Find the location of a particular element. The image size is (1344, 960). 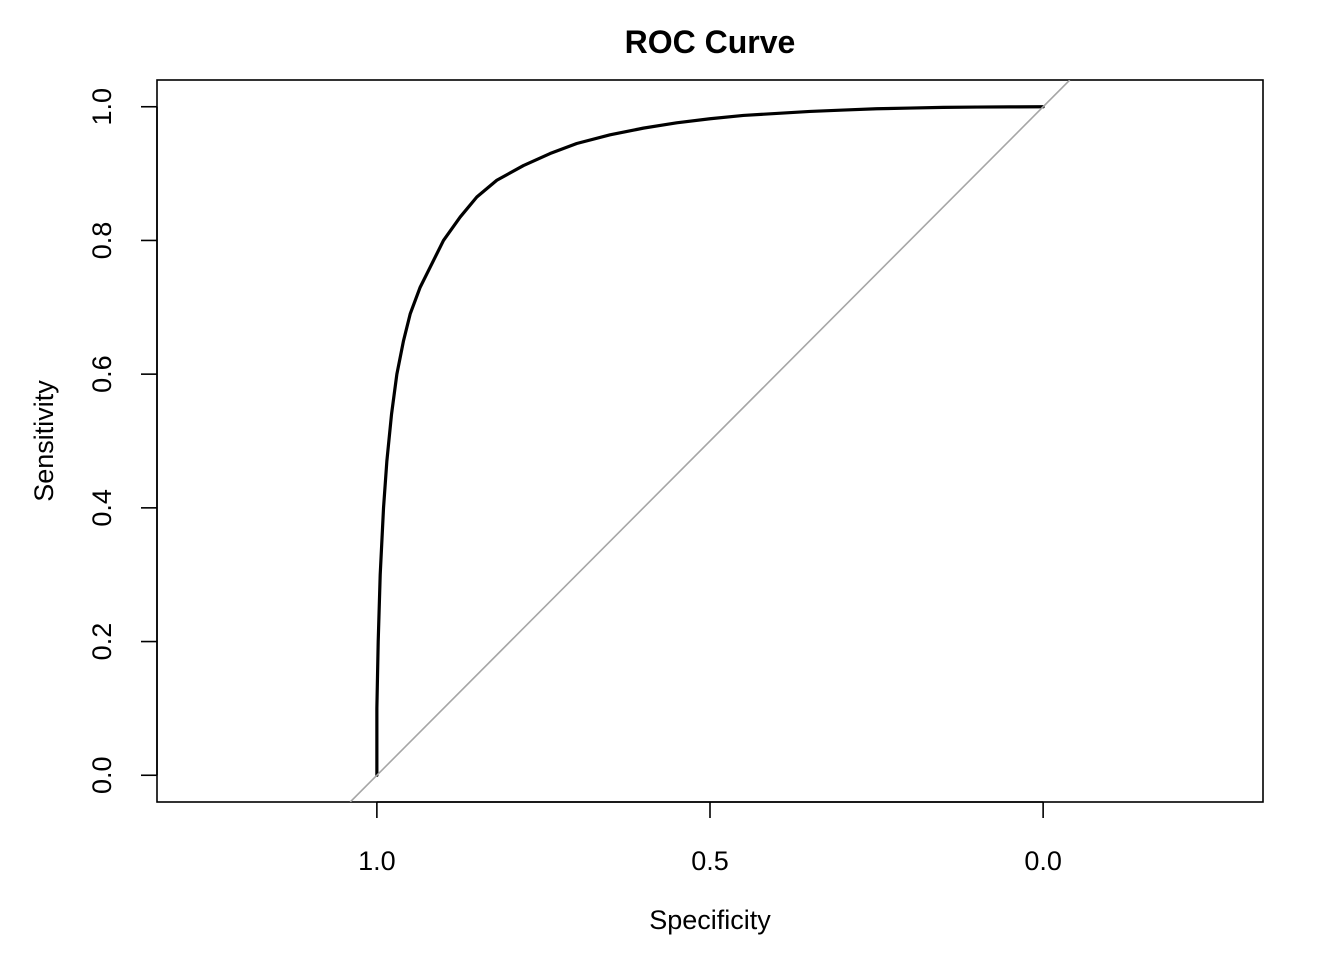

y-tick-label: 0.6 is located at coordinates (102, 374).